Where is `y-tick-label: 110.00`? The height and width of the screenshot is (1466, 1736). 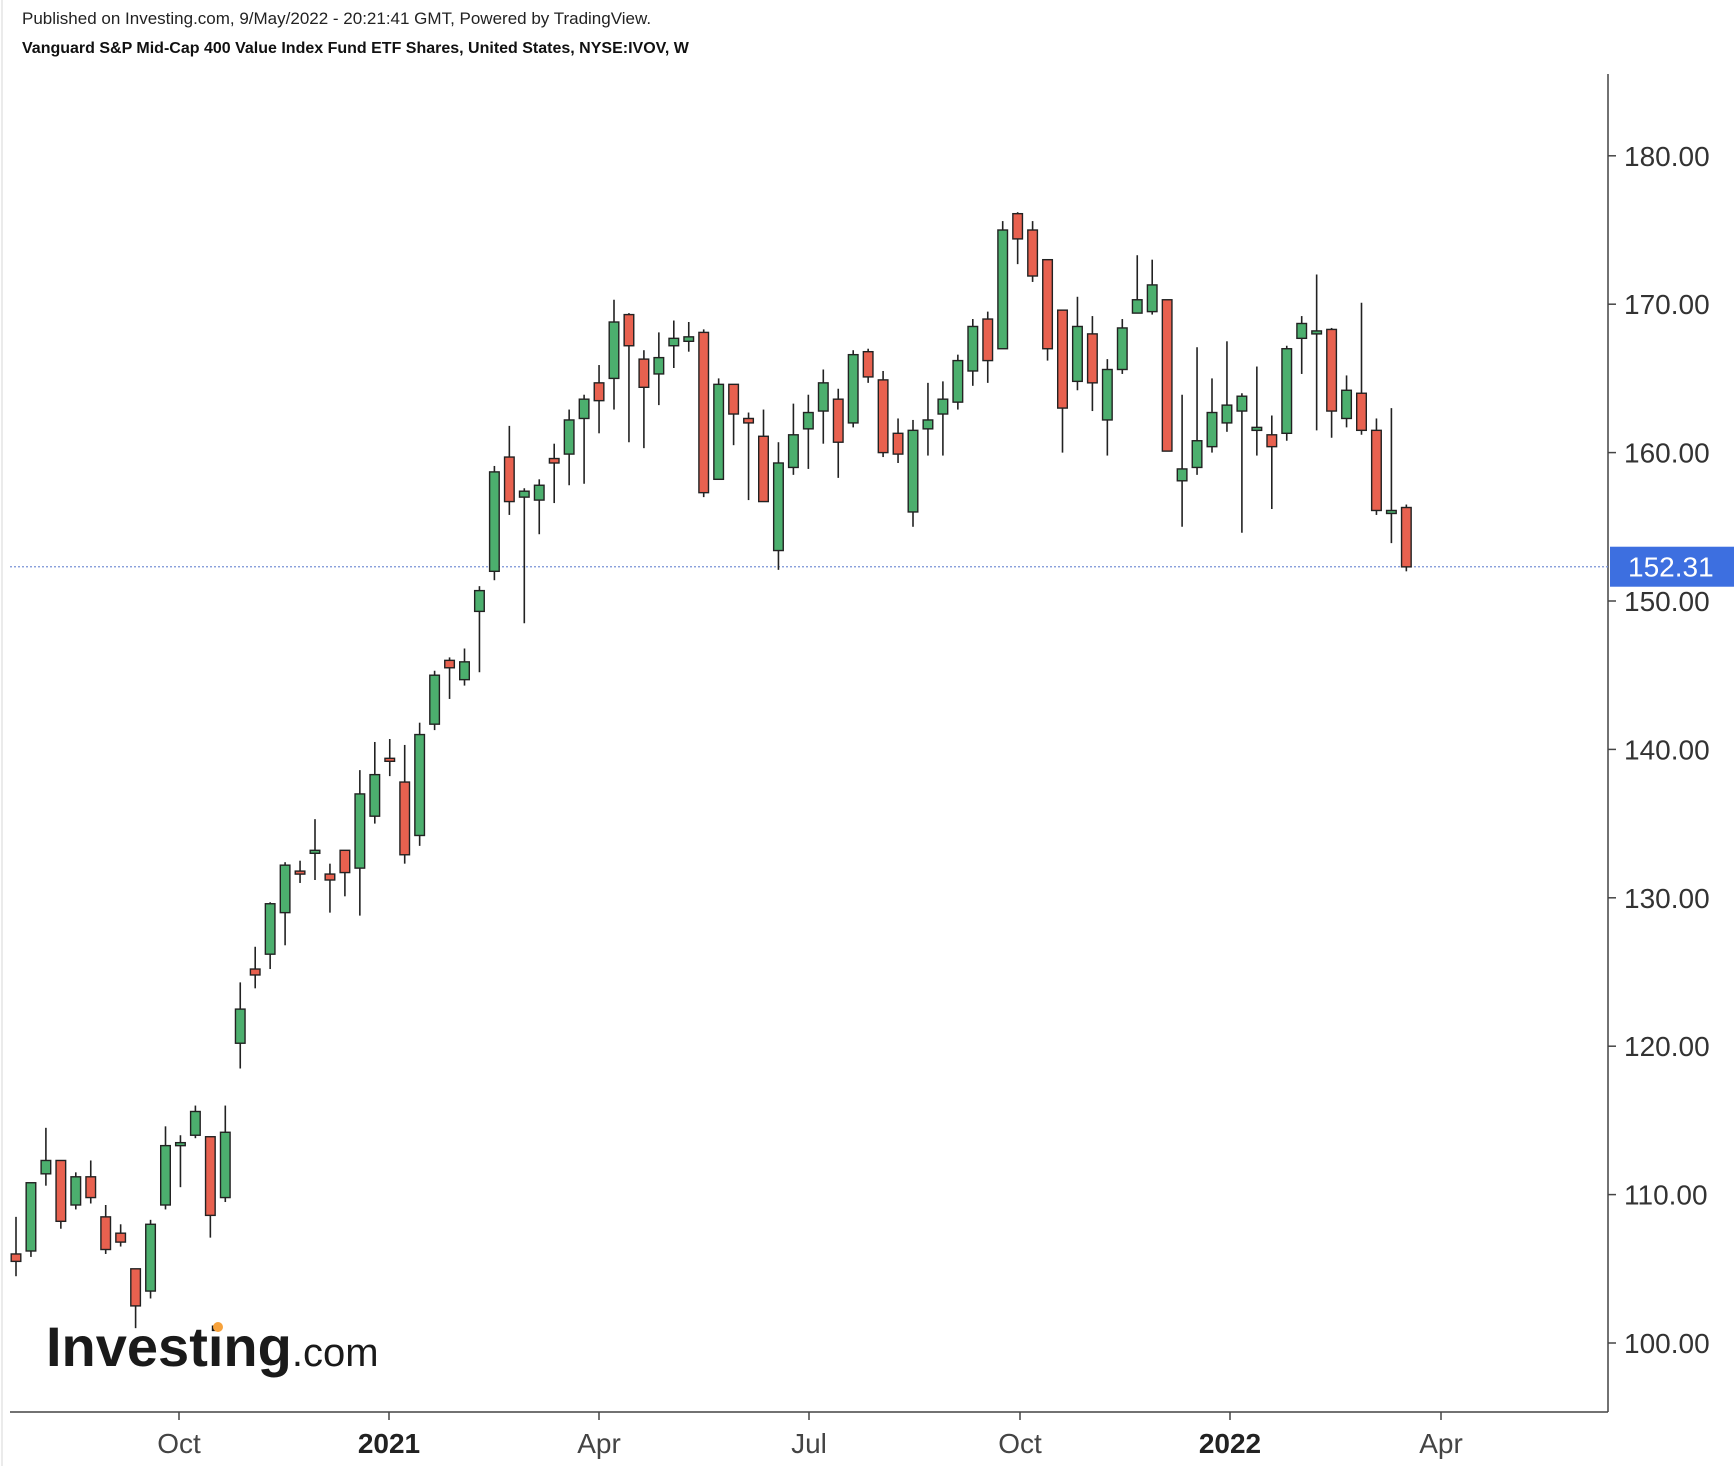 y-tick-label: 110.00 is located at coordinates (1666, 1195).